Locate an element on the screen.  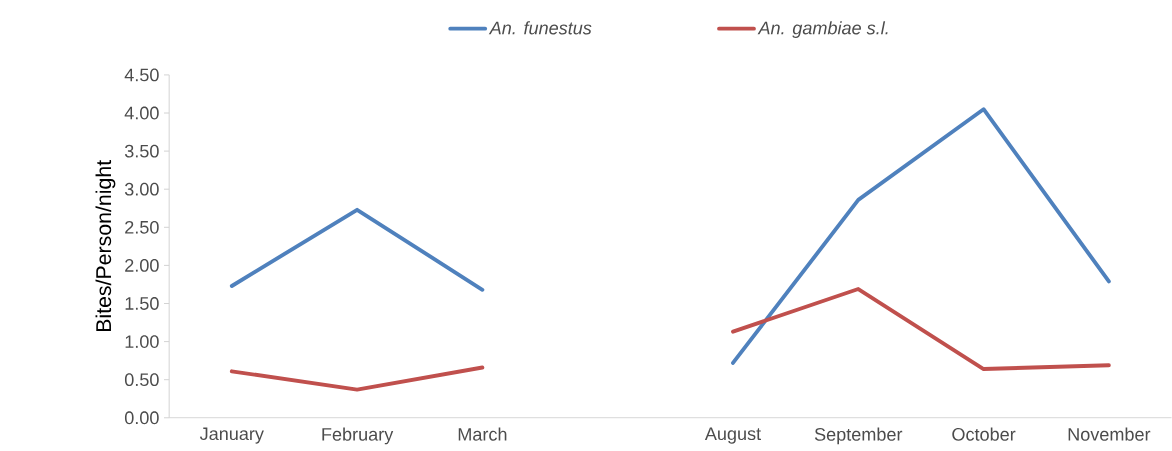
y-tick-label: 0.00 is located at coordinates (141, 418).